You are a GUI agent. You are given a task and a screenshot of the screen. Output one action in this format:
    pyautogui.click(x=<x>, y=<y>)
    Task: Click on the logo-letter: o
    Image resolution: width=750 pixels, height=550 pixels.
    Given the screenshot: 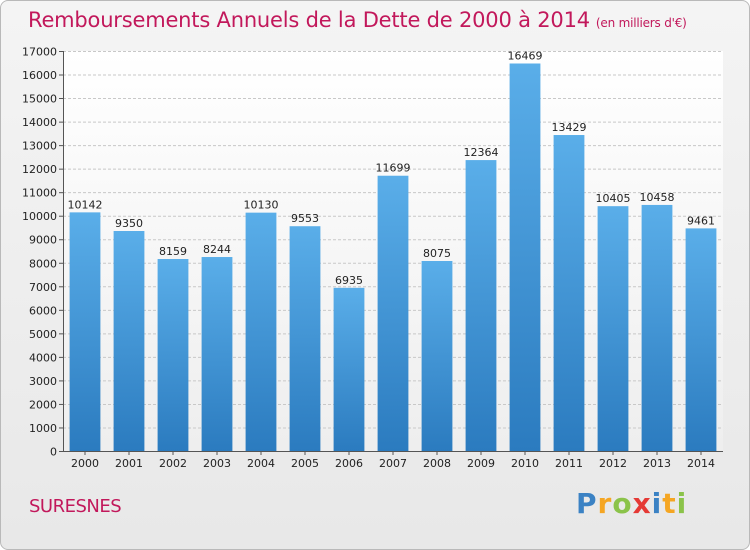 What is the action you would take?
    pyautogui.click(x=622, y=503)
    